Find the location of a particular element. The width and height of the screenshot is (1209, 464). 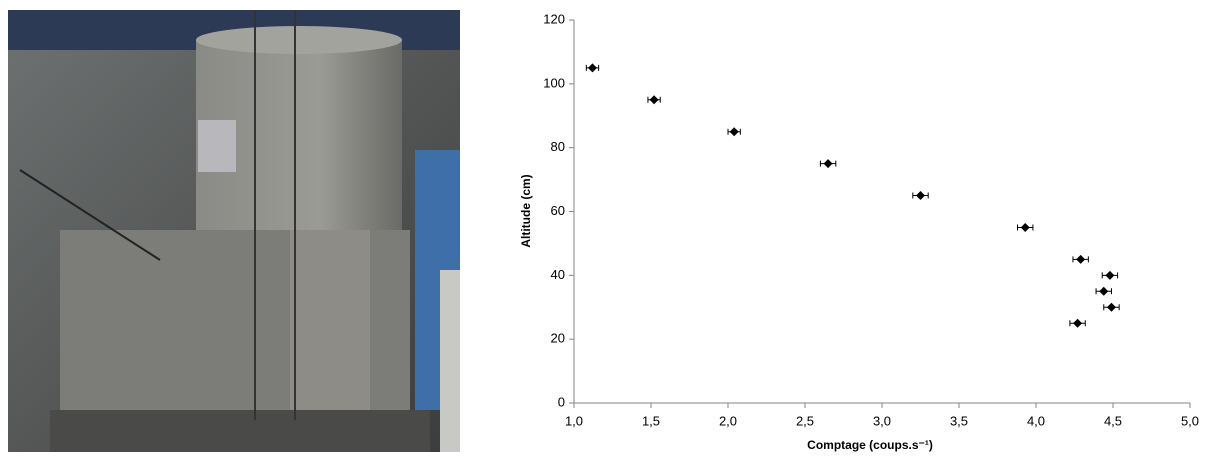

x-tick-label: 1,5 is located at coordinates (651, 420).